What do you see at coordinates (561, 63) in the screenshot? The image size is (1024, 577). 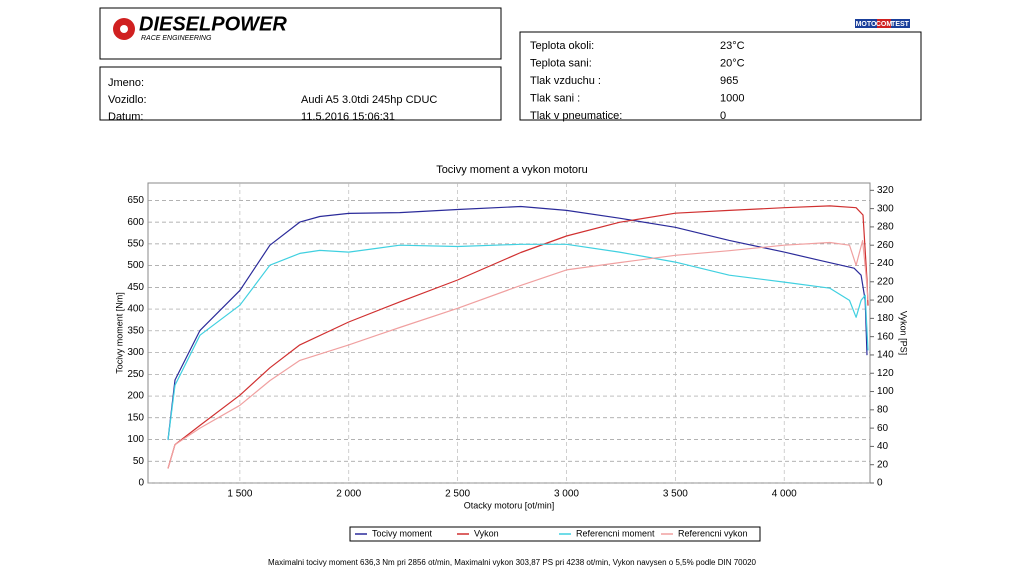 I see `field-label: Teplota sani:` at bounding box center [561, 63].